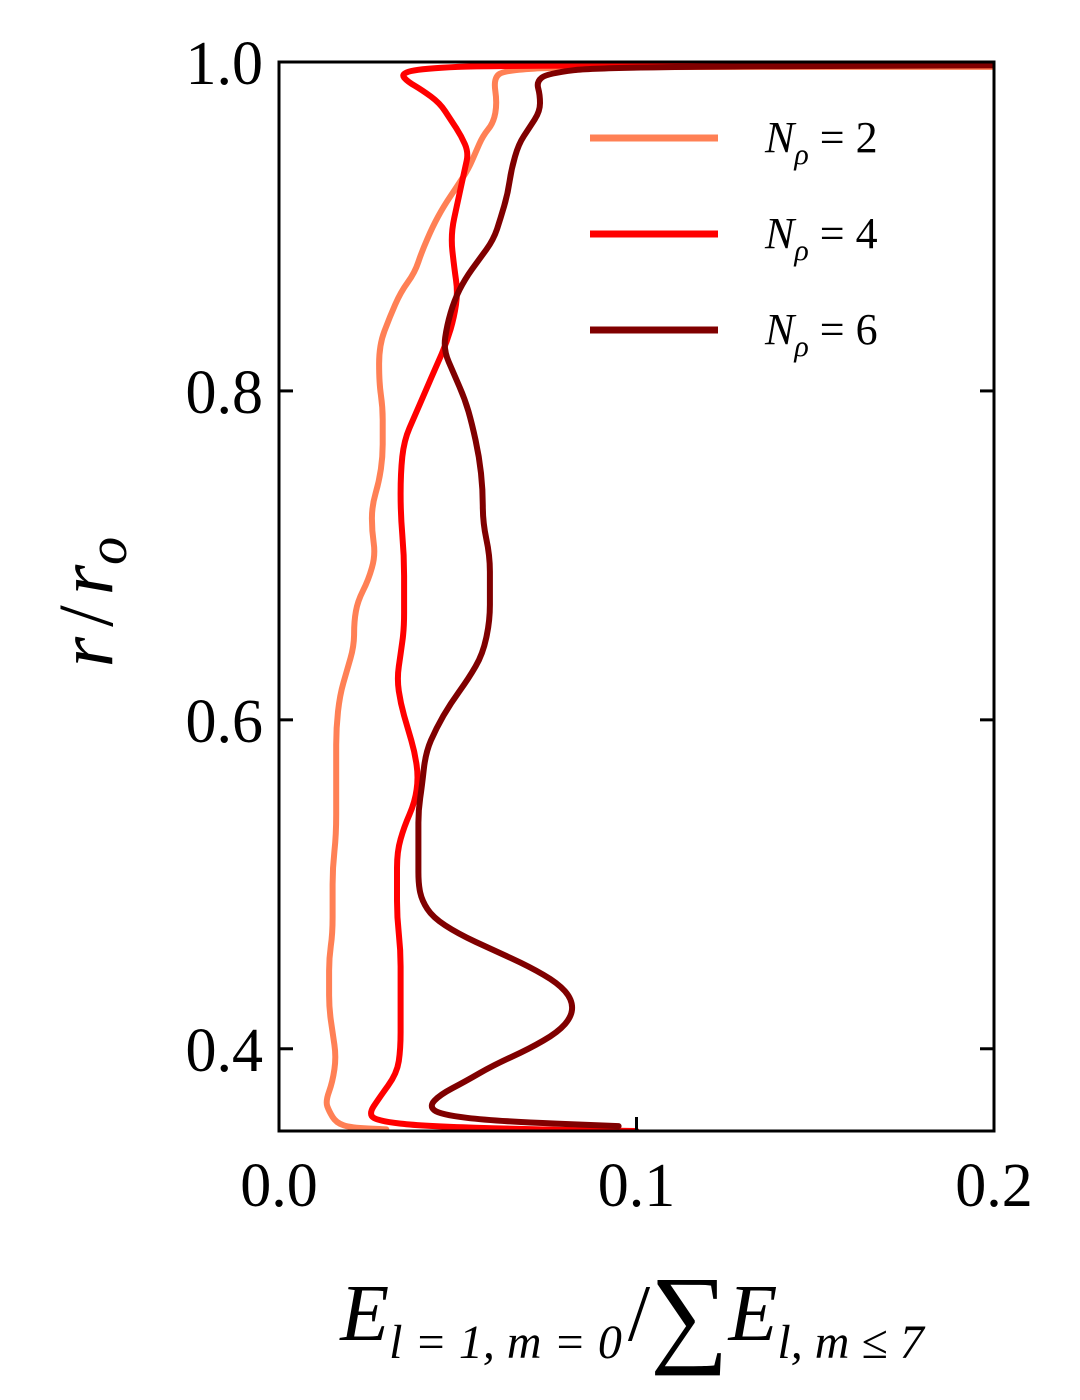 Image resolution: width=1080 pixels, height=1400 pixels. I want to click on y-axis-label-r: r, so click(85, 651).